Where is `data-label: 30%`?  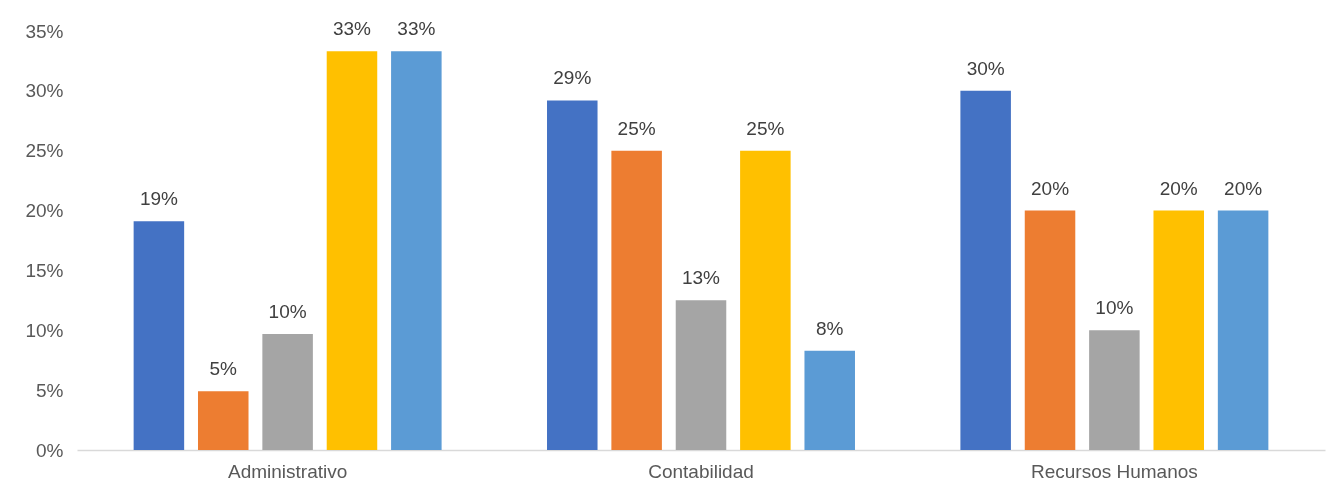 data-label: 30% is located at coordinates (985, 68).